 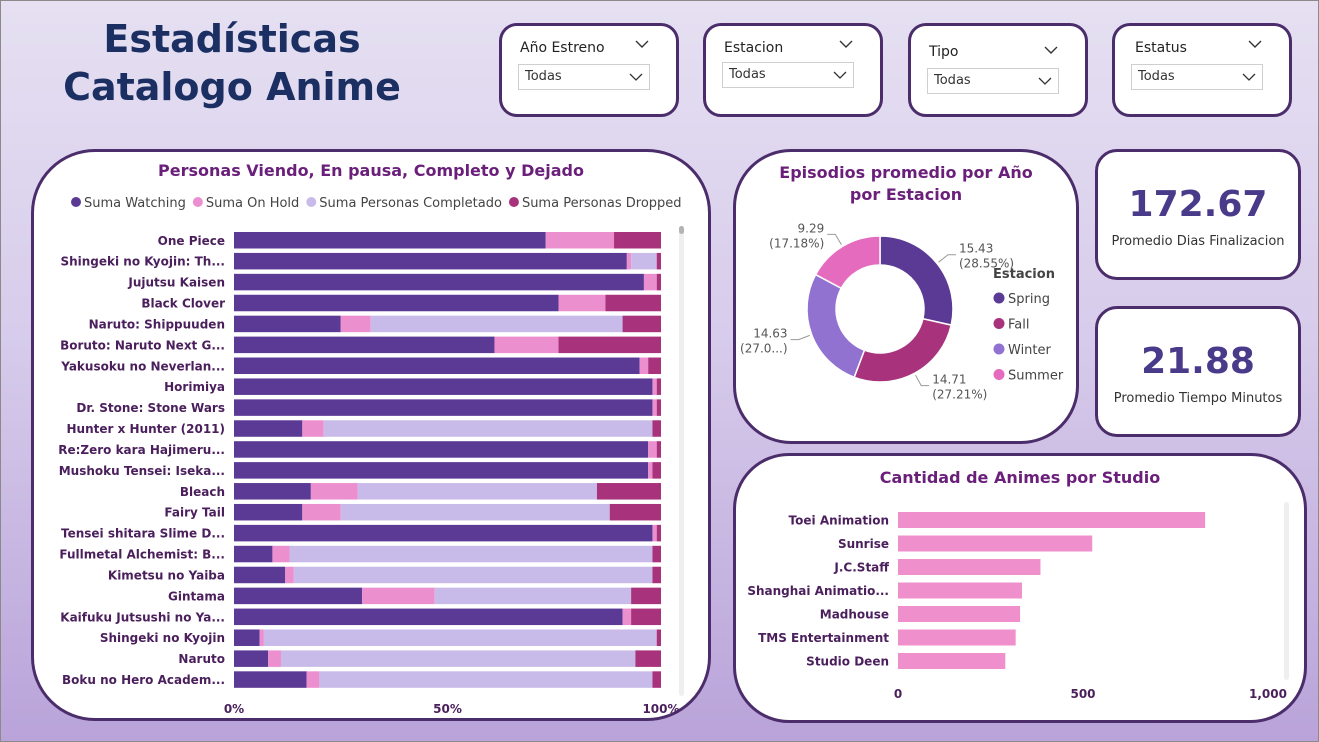 What do you see at coordinates (447, 709) in the screenshot?
I see `x-tick-label: 50%` at bounding box center [447, 709].